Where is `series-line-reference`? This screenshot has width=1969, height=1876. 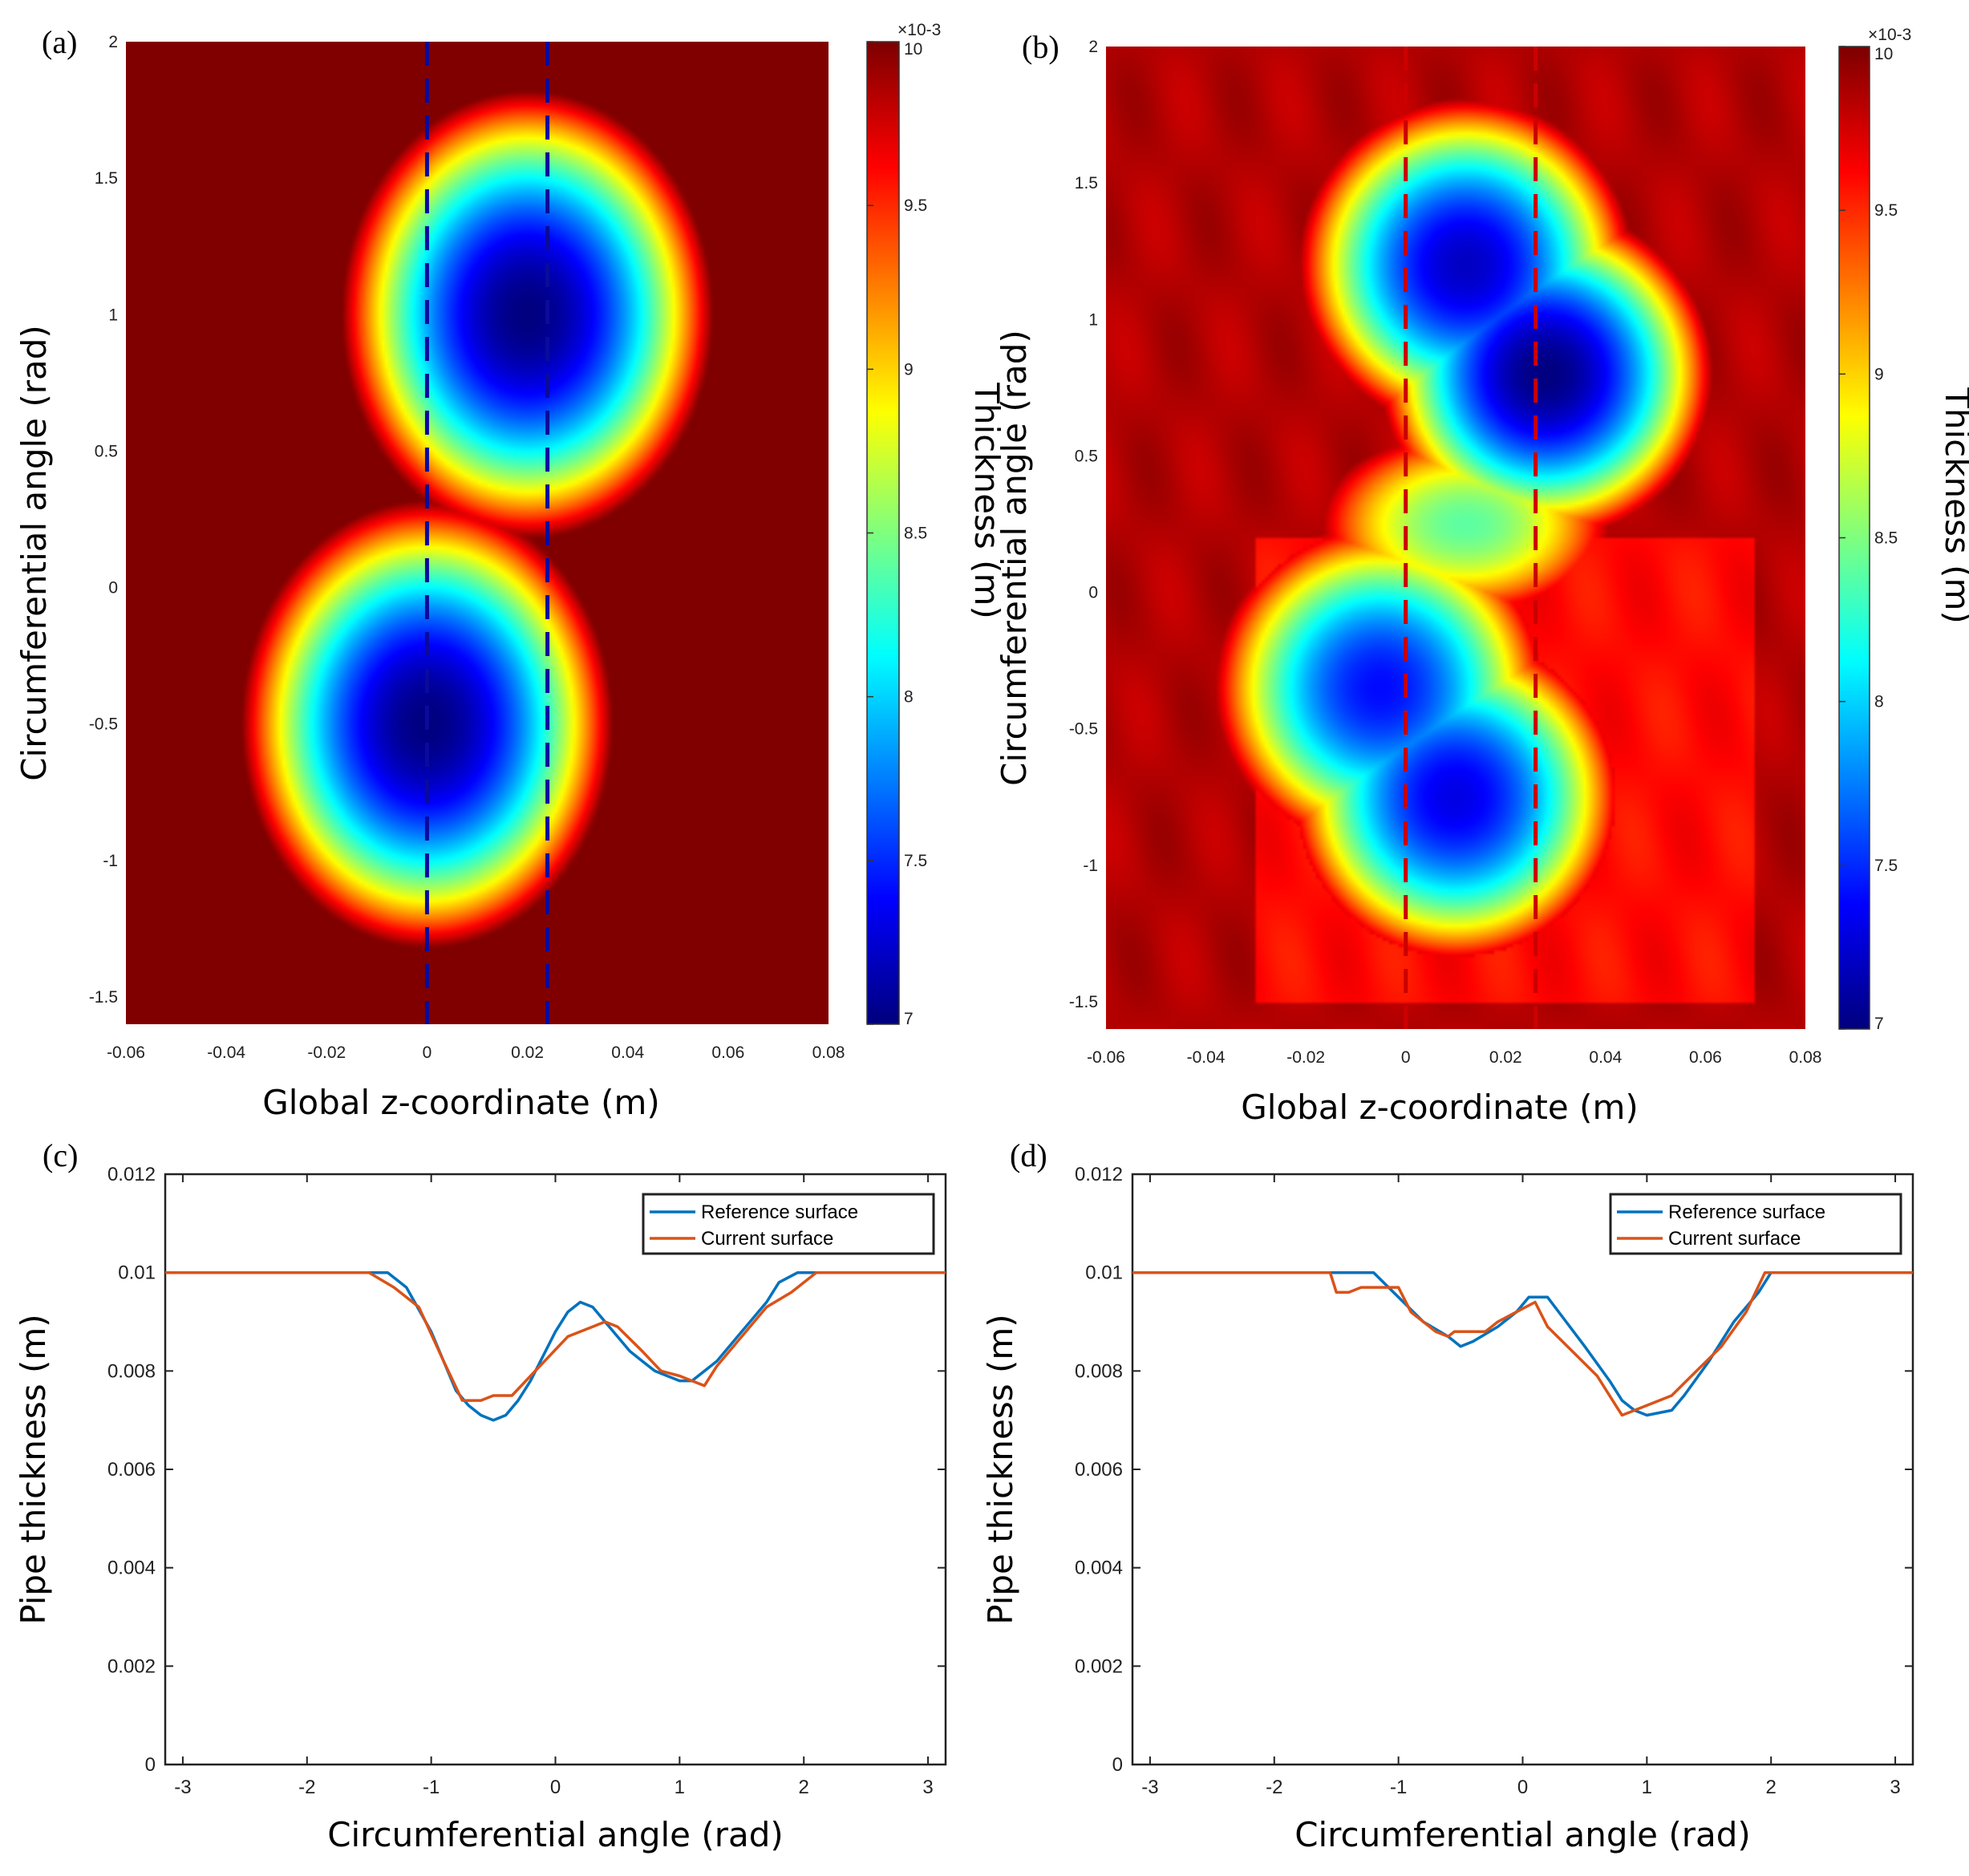
series-line-reference is located at coordinates (555, 1346).